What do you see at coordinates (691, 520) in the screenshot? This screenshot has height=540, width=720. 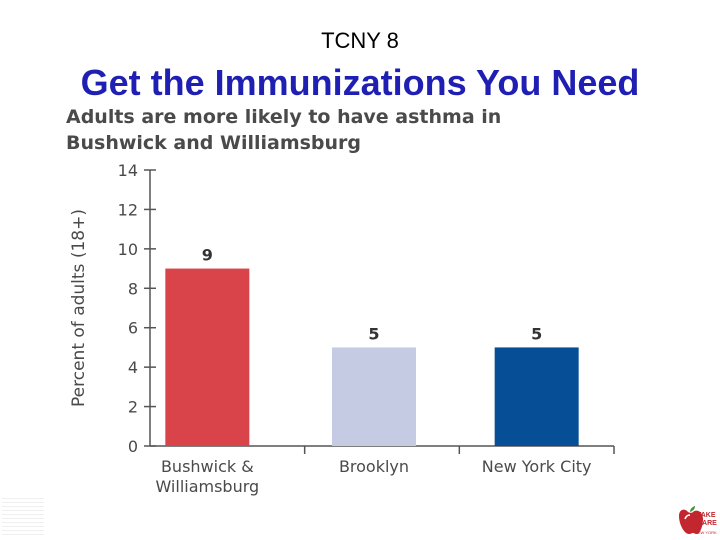 I see `apple-logo-icon` at bounding box center [691, 520].